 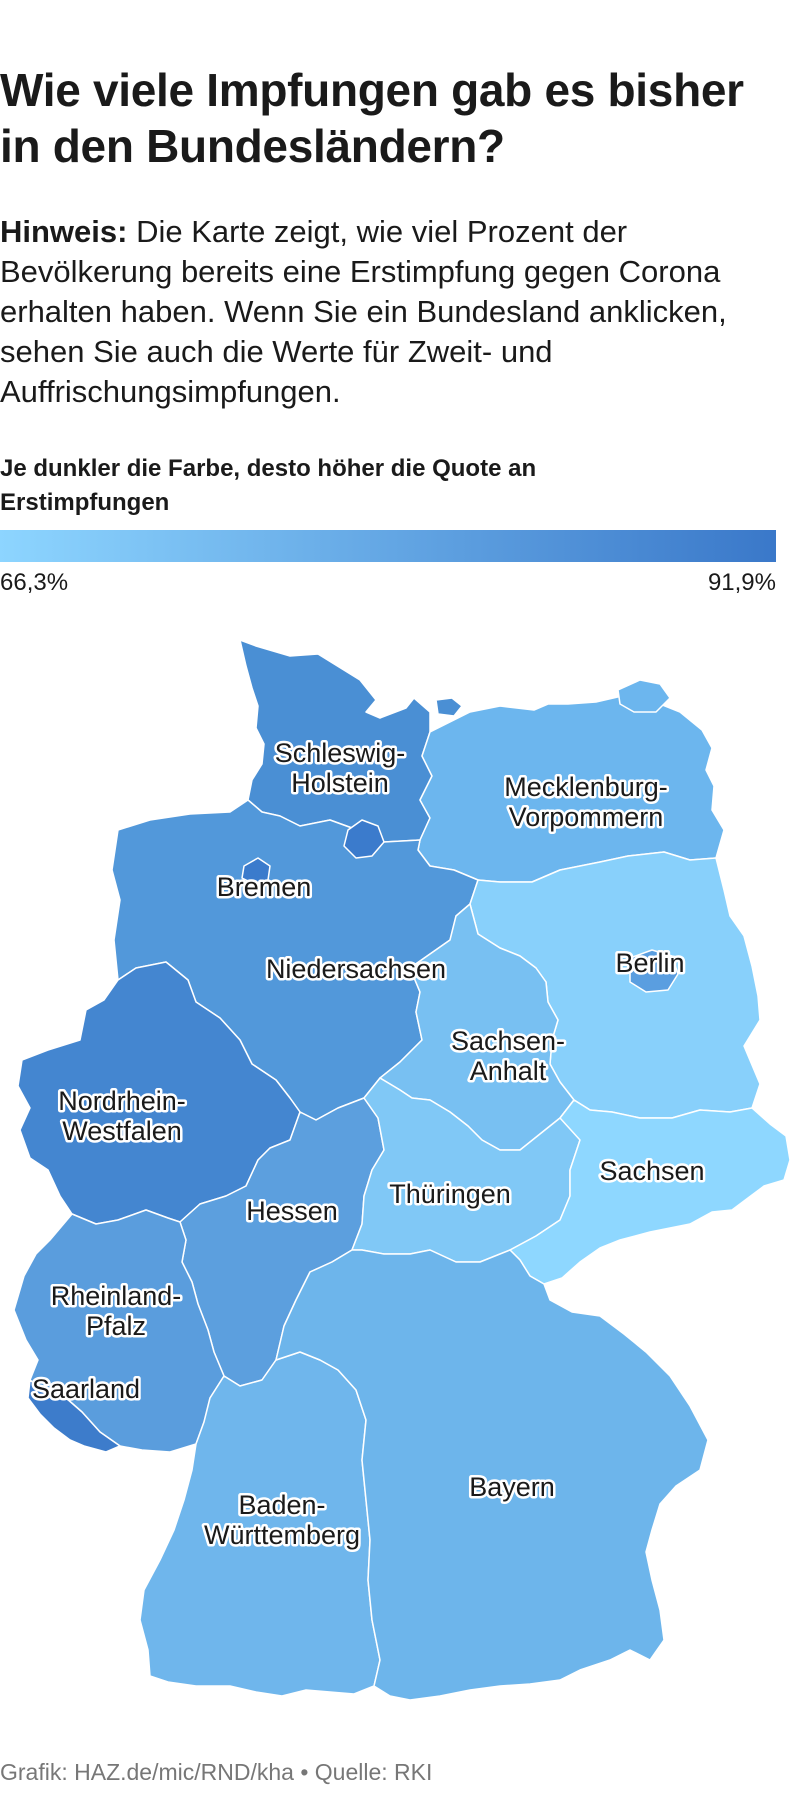 I want to click on island-fehmarn, so click(x=449, y=707).